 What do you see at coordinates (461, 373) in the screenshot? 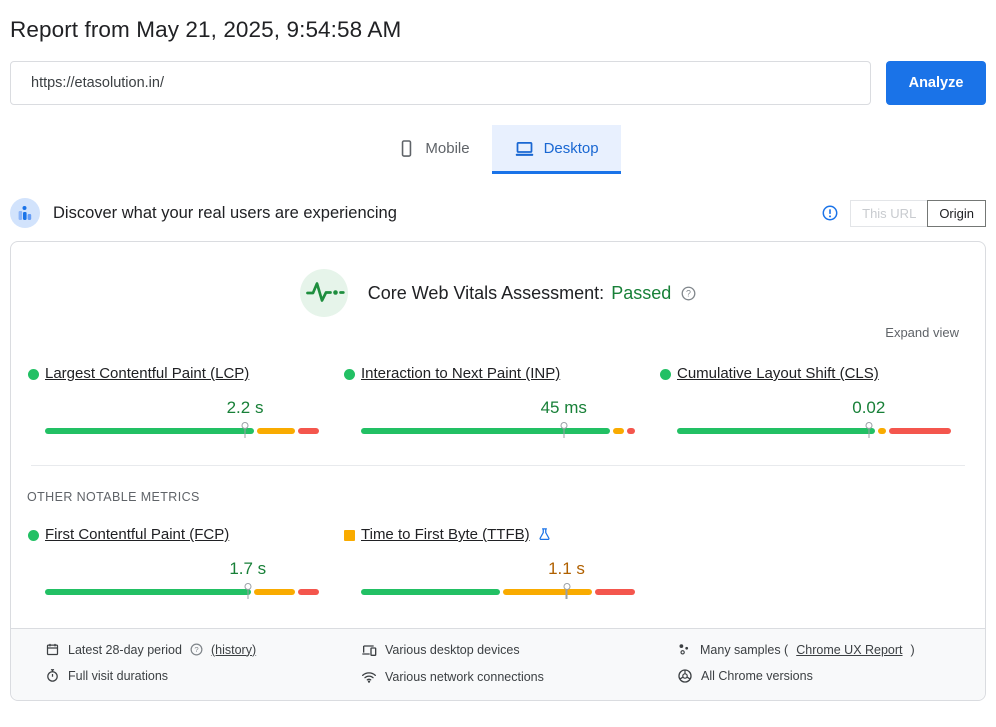
I see `inp-link: Interaction to Next Paint (INP)` at bounding box center [461, 373].